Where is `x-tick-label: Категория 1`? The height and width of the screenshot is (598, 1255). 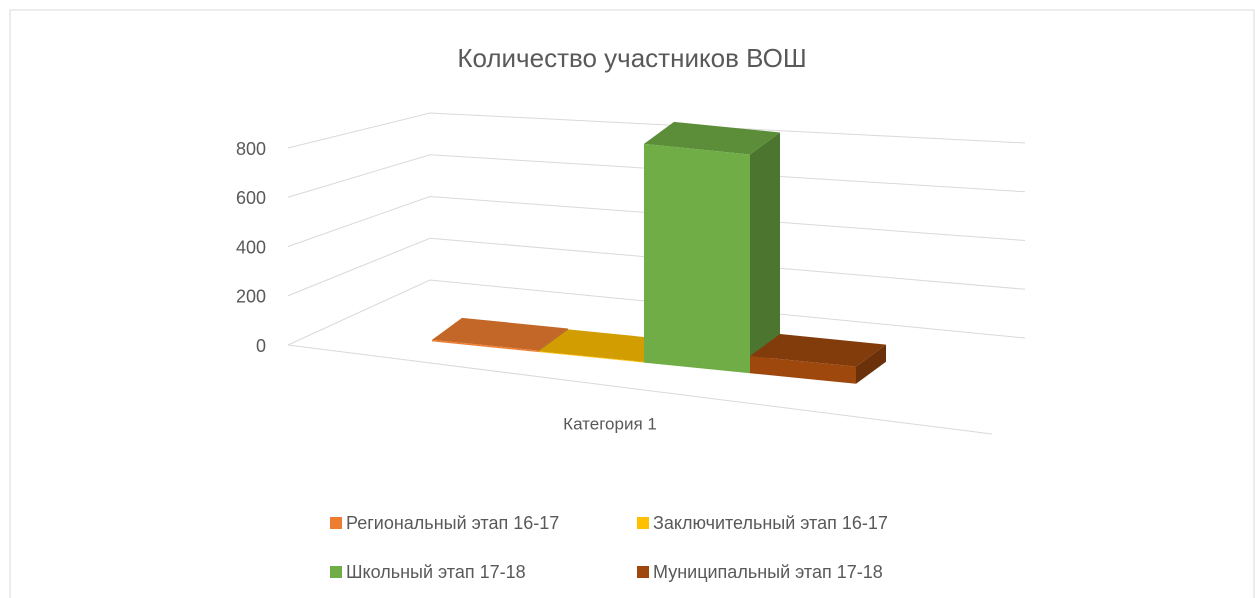
x-tick-label: Категория 1 is located at coordinates (610, 423).